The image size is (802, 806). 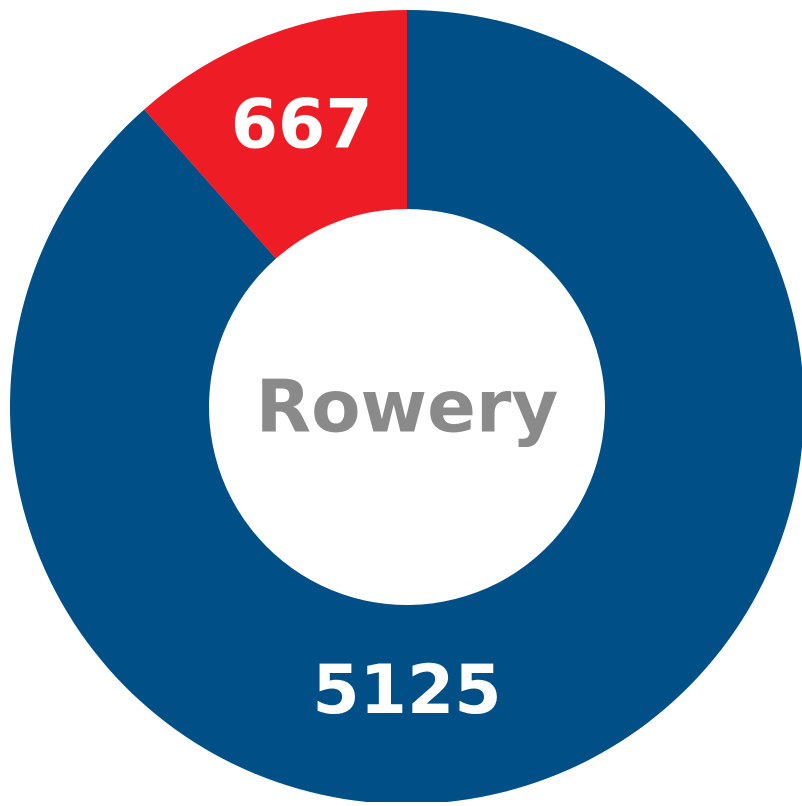 I want to click on data-label: 667, so click(x=302, y=124).